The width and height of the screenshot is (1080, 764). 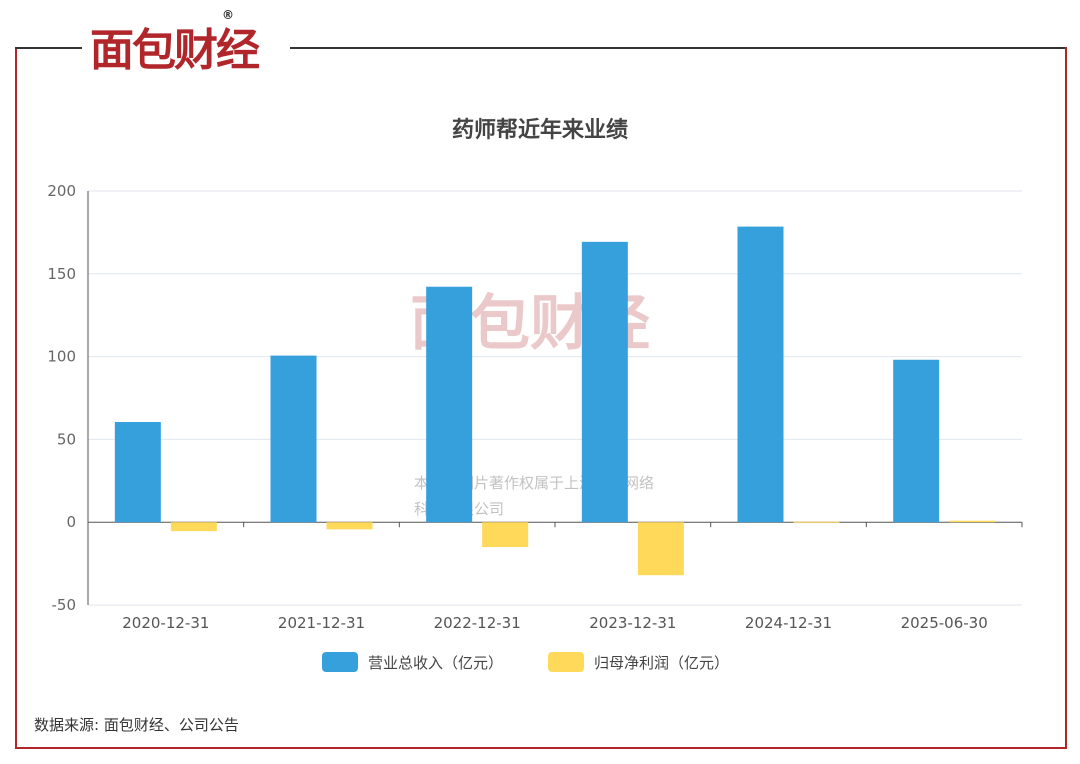 What do you see at coordinates (71, 522) in the screenshot?
I see `y-tick-label: 0` at bounding box center [71, 522].